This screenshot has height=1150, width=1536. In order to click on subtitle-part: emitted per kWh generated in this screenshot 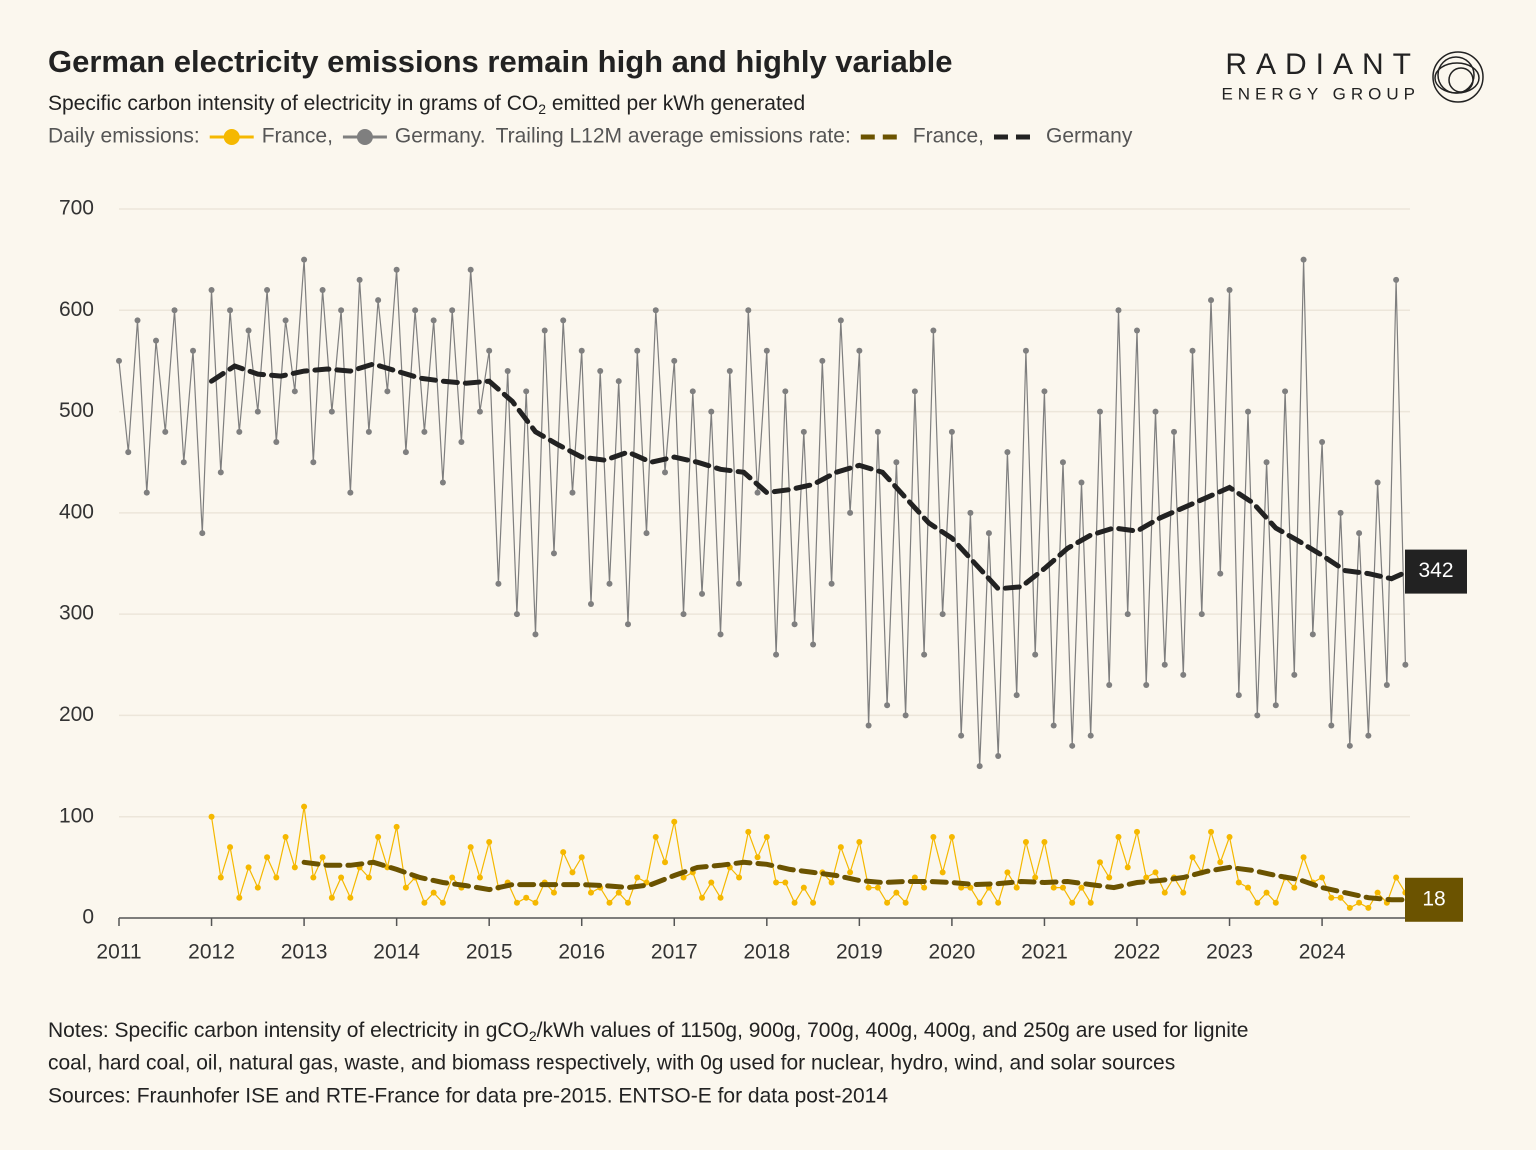, I will do `click(675, 103)`.